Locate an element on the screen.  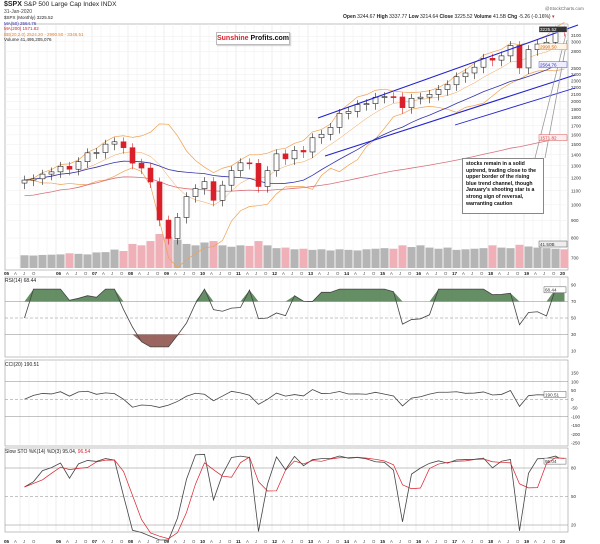
legend-bb: BB(20,2.0) 2524.20 - 2990.50 - 3346.51 is located at coordinates (44, 34).